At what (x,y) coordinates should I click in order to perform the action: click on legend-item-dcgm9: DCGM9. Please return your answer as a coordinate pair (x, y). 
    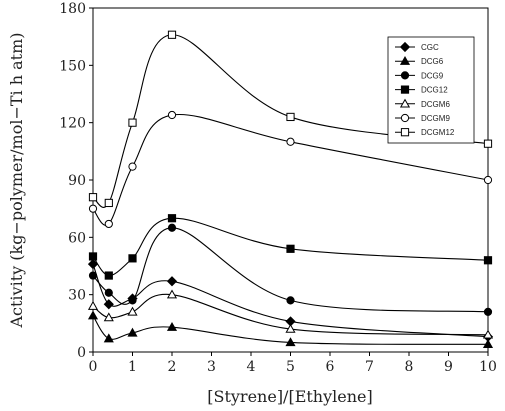
    Looking at the image, I should click on (422, 118).